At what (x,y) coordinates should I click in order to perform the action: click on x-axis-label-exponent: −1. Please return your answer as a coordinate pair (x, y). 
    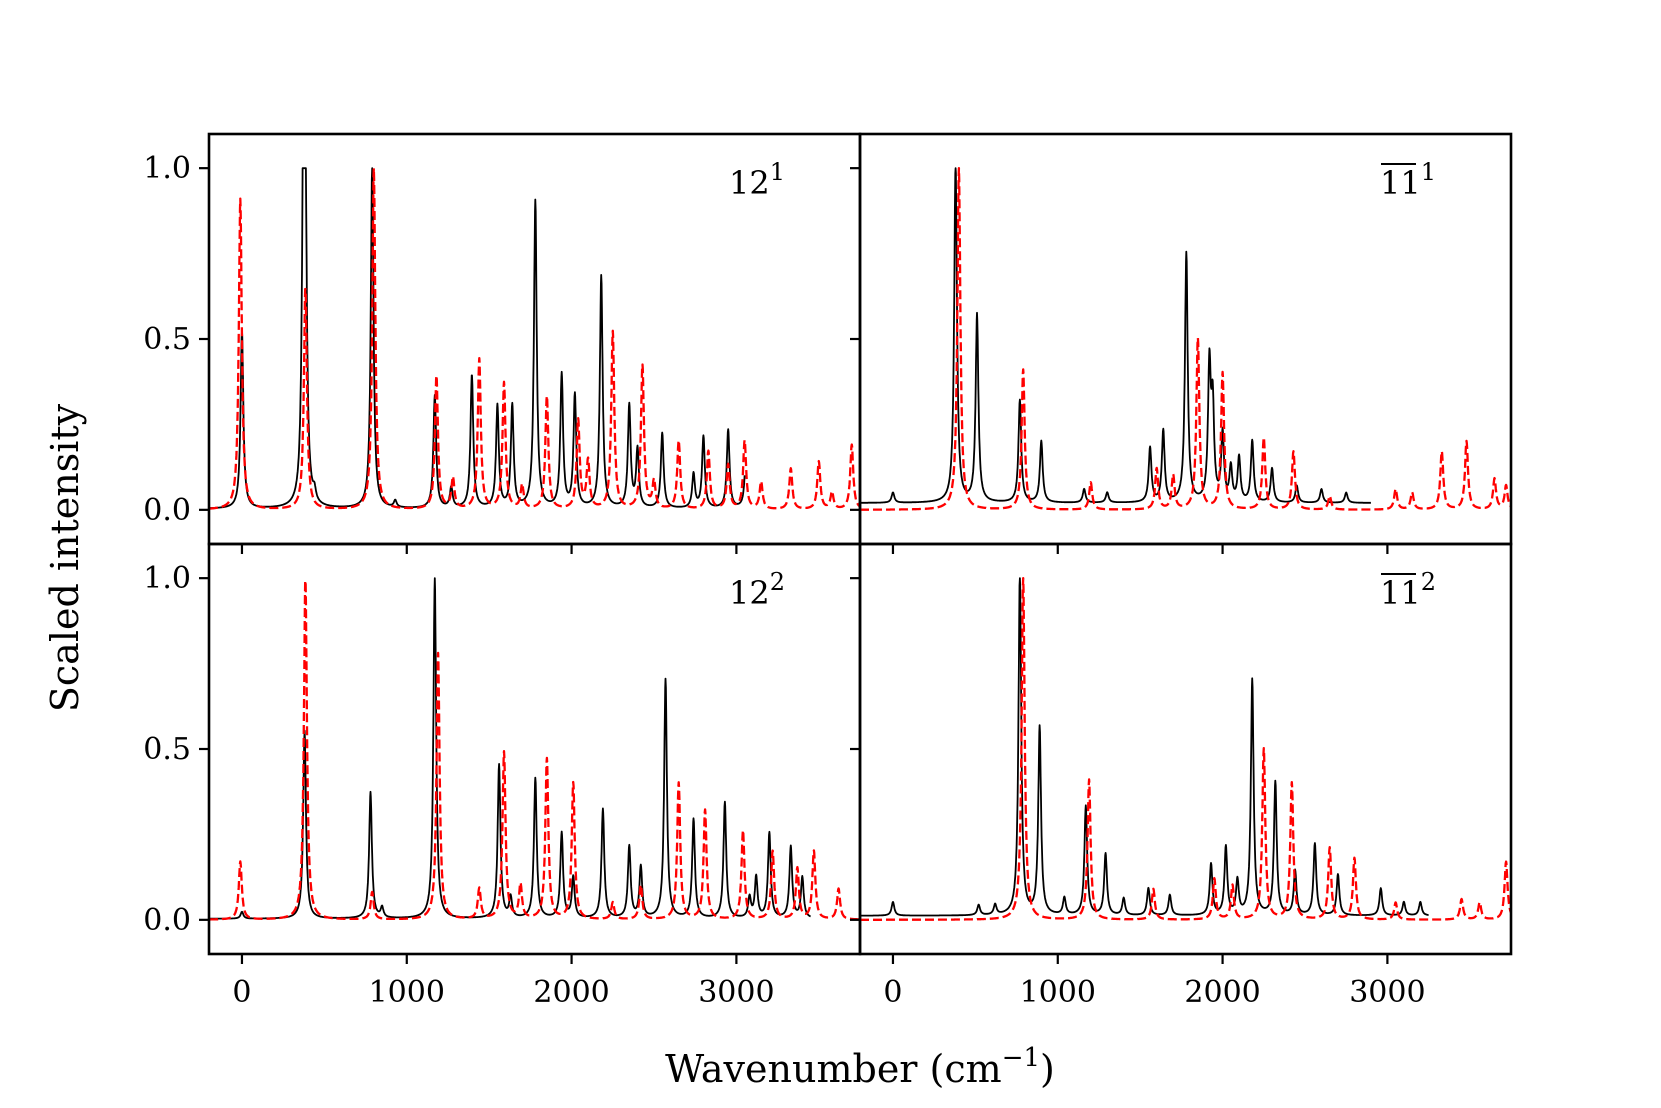
    Looking at the image, I should click on (1021, 1058).